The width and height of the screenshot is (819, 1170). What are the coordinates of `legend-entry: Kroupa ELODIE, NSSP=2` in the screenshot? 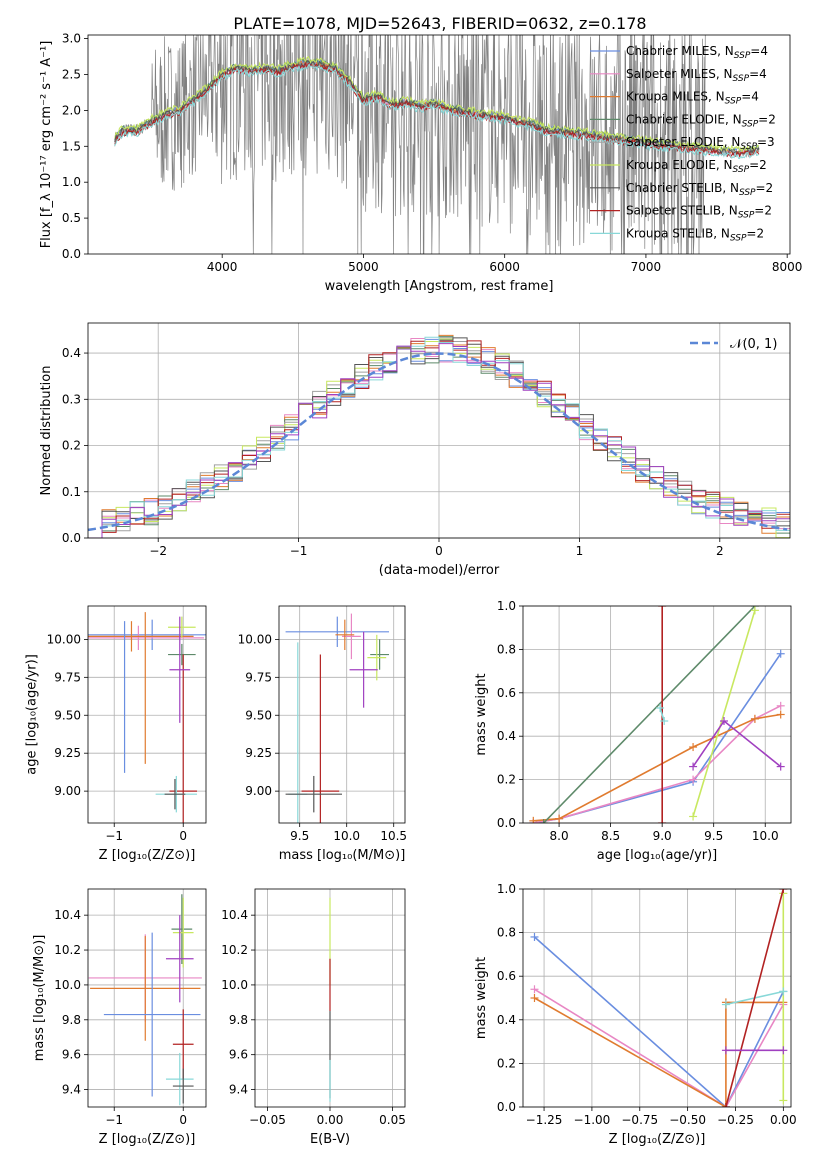 It's located at (696, 166).